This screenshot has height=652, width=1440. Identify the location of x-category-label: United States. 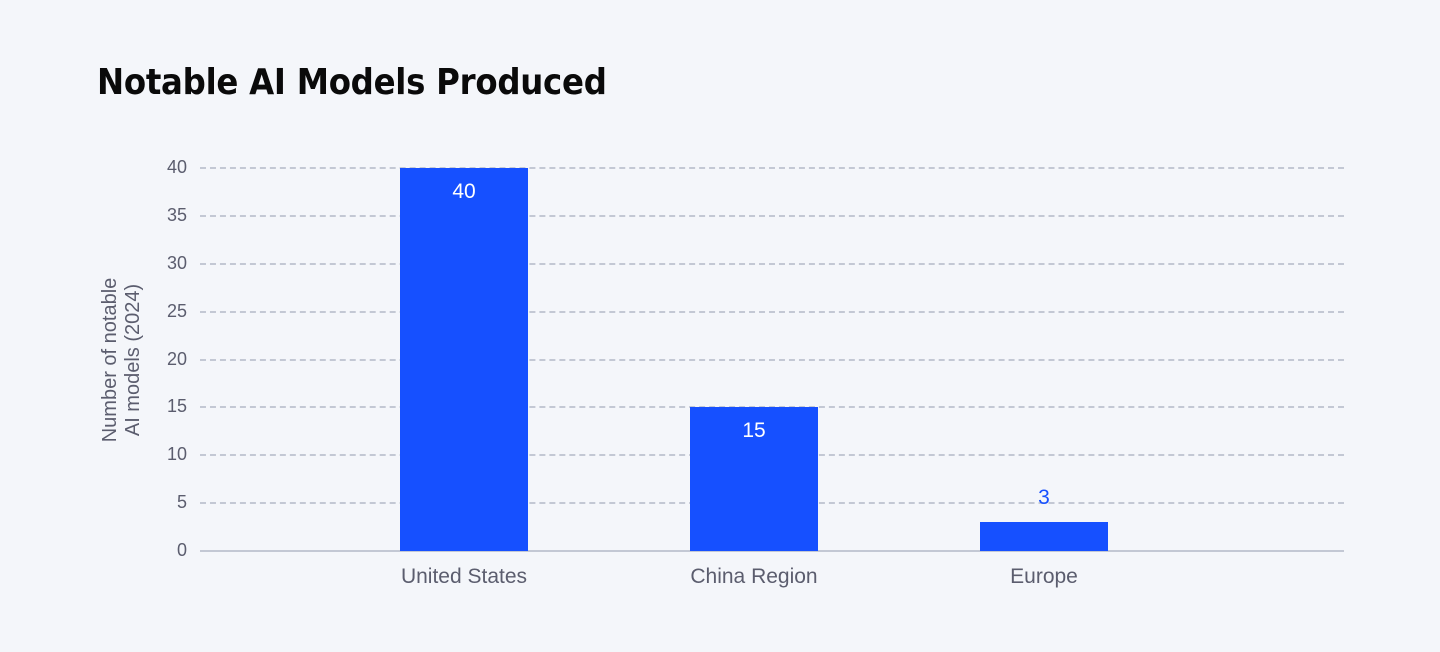
(464, 576).